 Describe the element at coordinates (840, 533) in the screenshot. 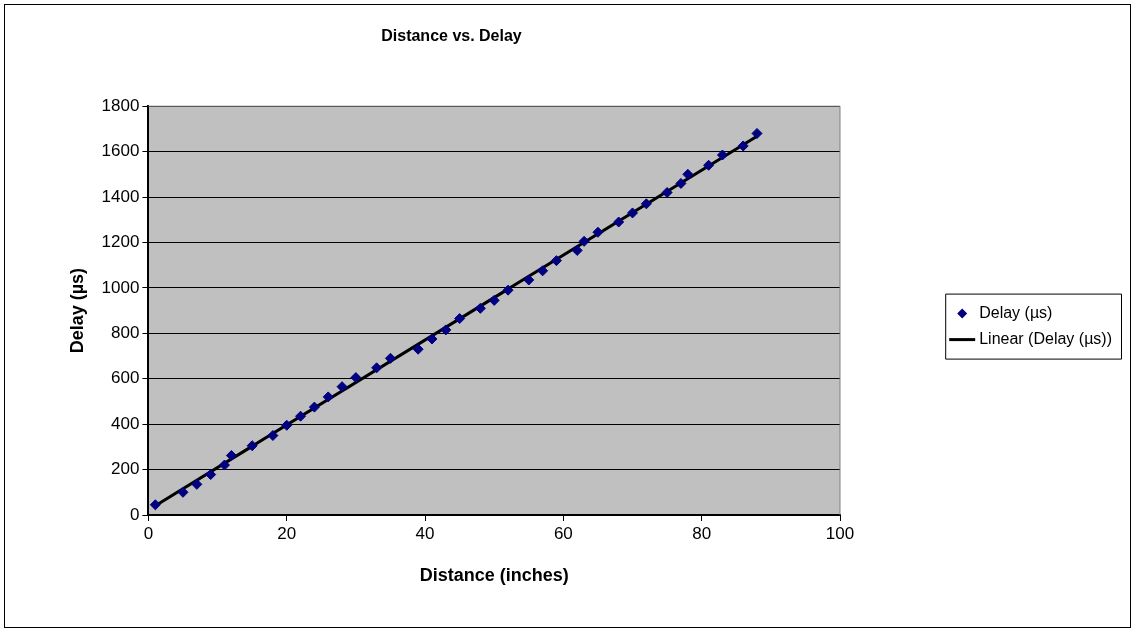

I see `x-tick-label: 100` at that location.